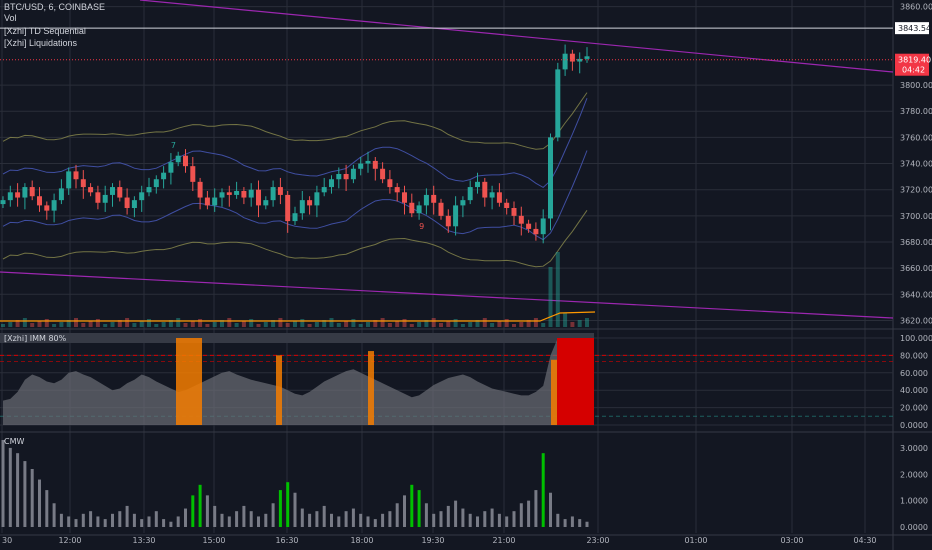 The height and width of the screenshot is (550, 932). I want to click on cmw-pane: CMW, so click(295, 482).